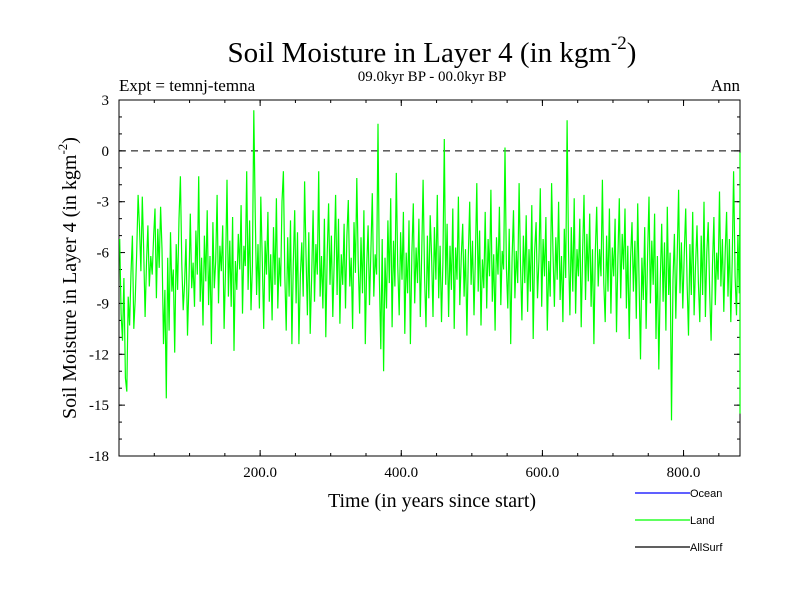 This screenshot has height=600, width=800. I want to click on chart-subtitle: 09.0kyr BP - 00.0kyr BP, so click(432, 77).